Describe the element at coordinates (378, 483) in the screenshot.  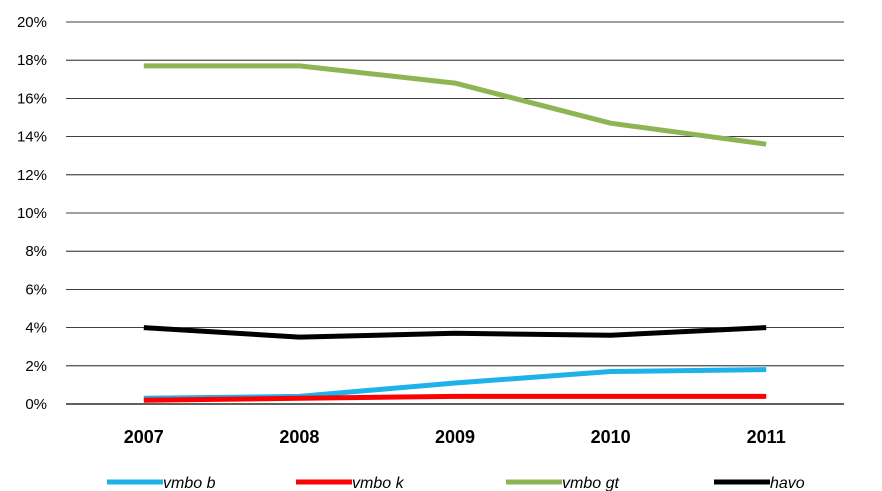
I see `legend-label: vmbo k` at that location.